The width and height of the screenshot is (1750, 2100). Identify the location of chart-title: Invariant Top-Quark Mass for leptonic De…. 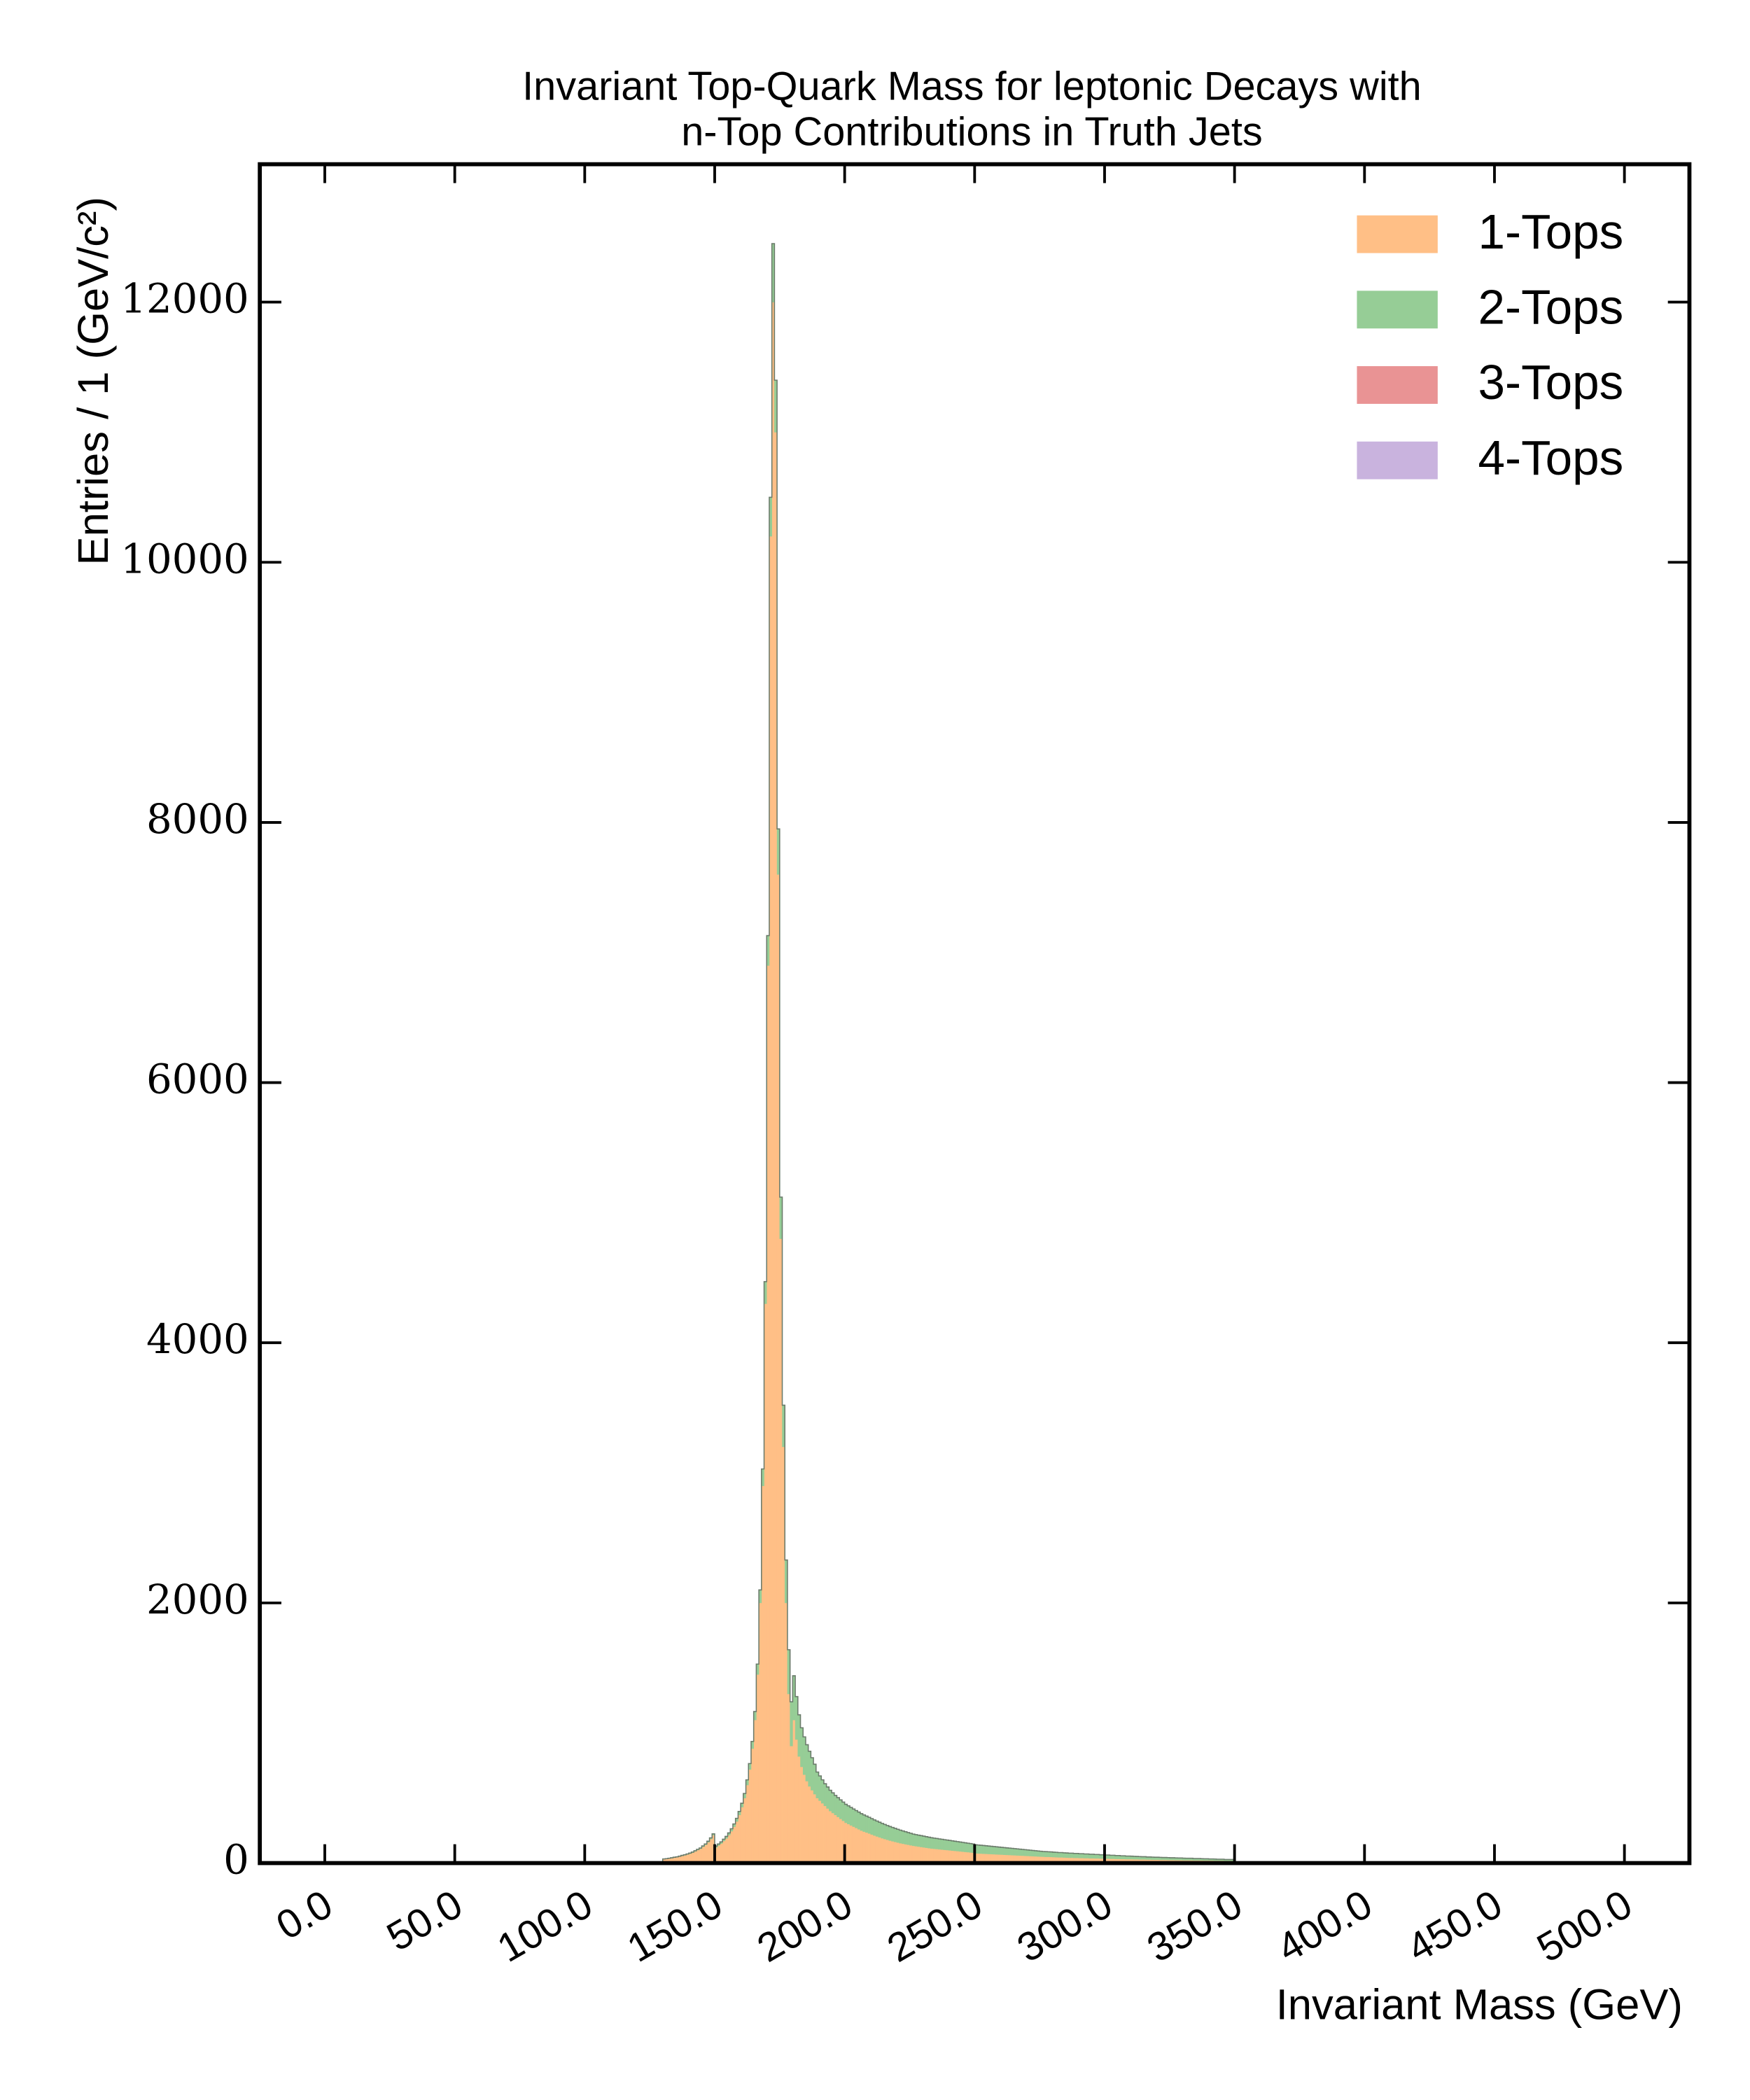
(972, 86).